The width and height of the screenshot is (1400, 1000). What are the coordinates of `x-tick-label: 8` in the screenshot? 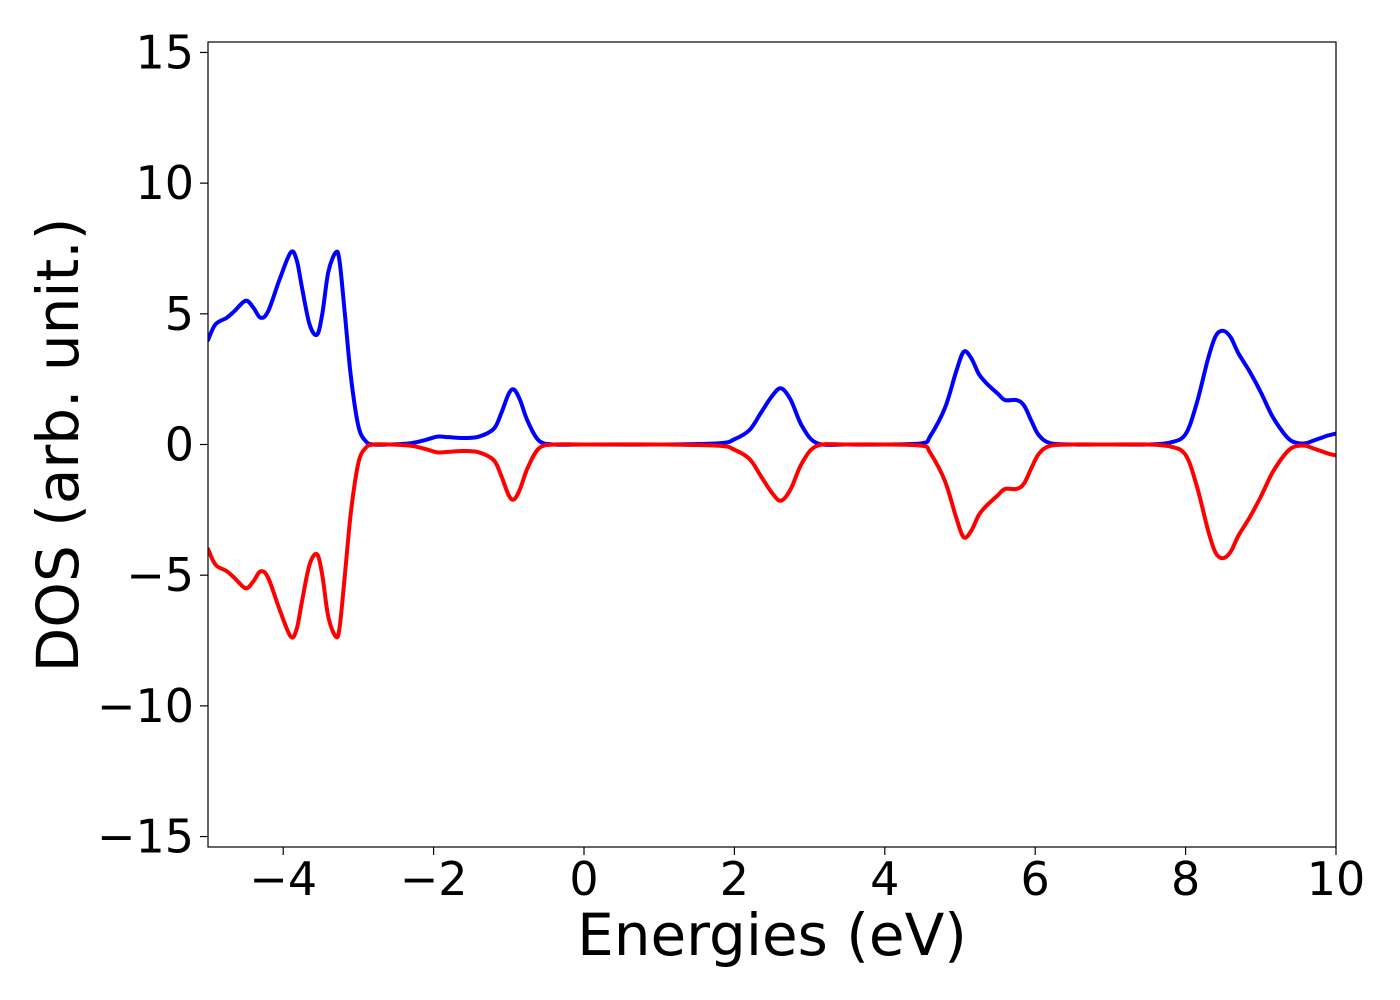 It's located at (1185, 879).